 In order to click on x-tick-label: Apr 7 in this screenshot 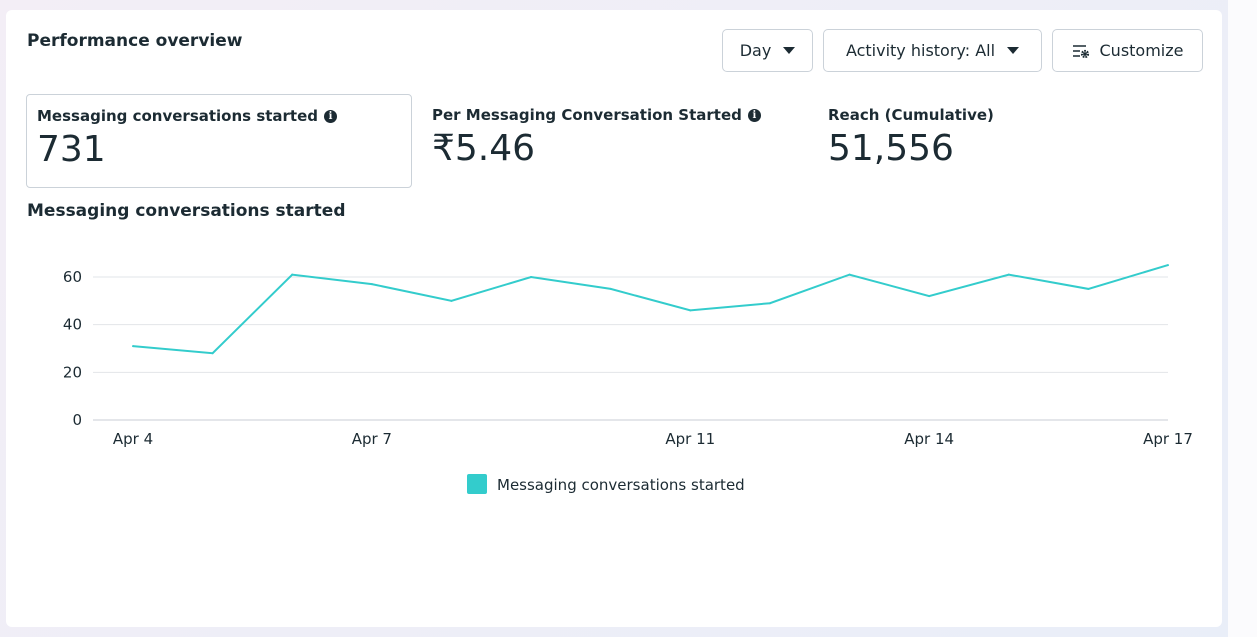, I will do `click(372, 439)`.